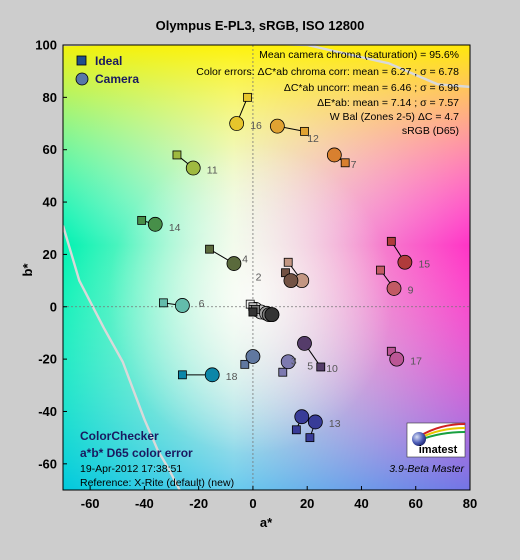 The image size is (520, 560). Describe the element at coordinates (157, 483) in the screenshot. I see `reference-label: Reference: X-Rite (default) (new)` at that location.